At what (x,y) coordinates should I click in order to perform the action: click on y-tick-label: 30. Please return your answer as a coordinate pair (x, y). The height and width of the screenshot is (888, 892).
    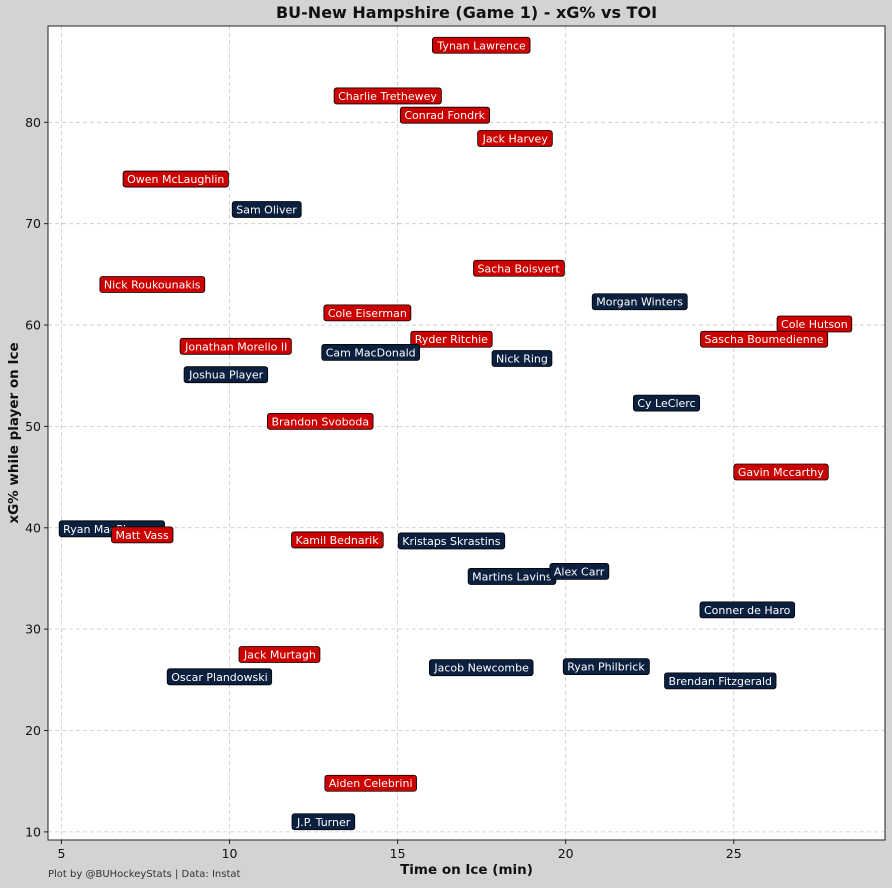
    Looking at the image, I should click on (33, 629).